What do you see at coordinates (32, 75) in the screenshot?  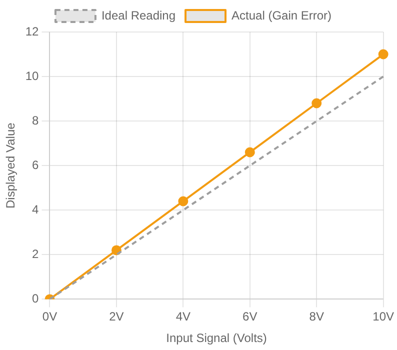 I see `y-tick-label: 10` at bounding box center [32, 75].